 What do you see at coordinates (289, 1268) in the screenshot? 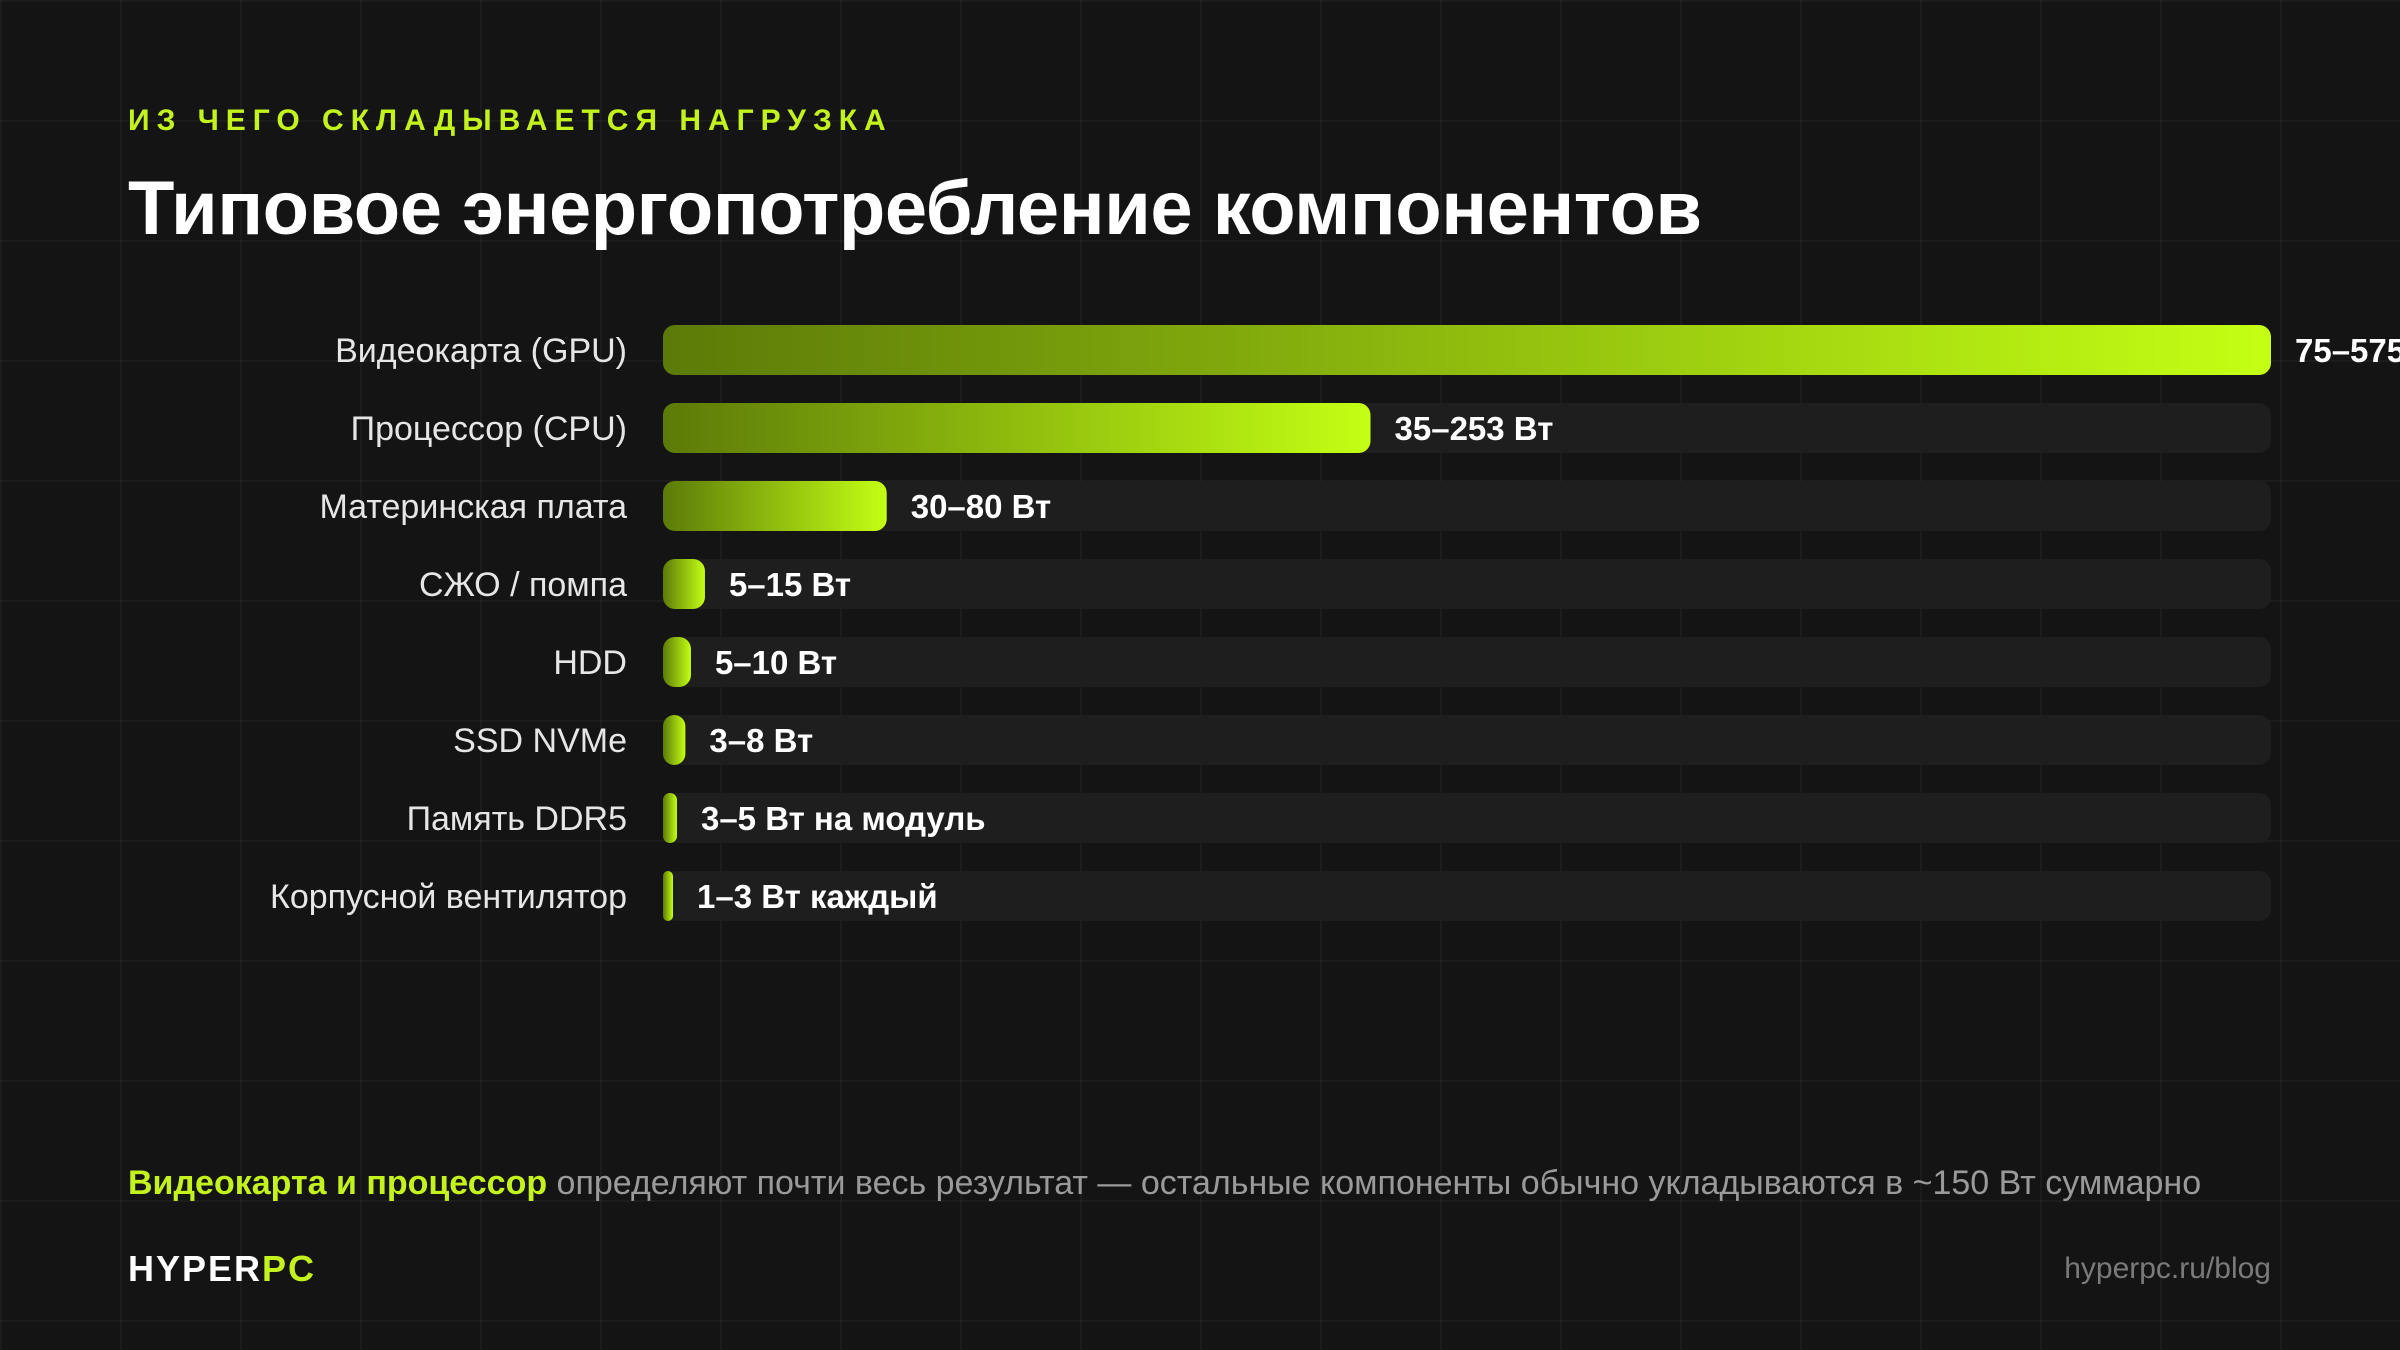
I see `brand-part-pc: PC` at bounding box center [289, 1268].